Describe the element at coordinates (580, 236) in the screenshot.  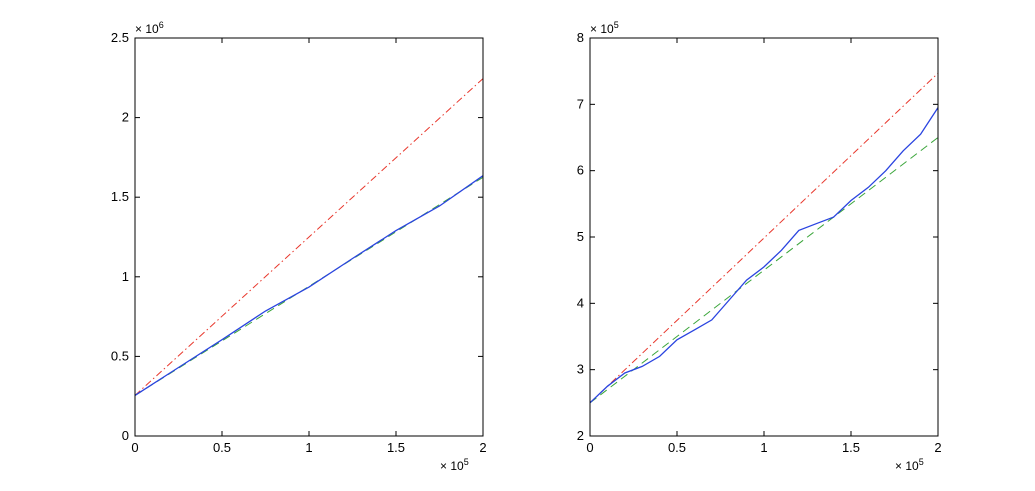
I see `right-y-tick-label: 5` at that location.